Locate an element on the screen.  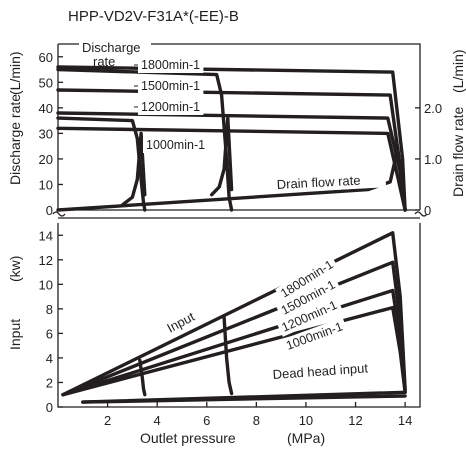
upper-speed-label-1200min-1: 1200min-1 is located at coordinates (170, 107).